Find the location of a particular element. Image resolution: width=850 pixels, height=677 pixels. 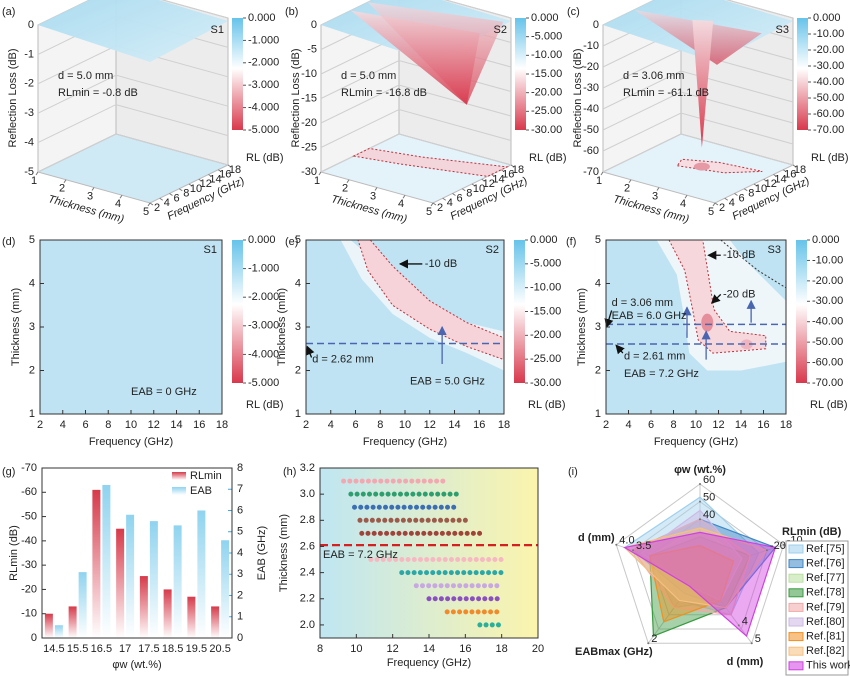

radar-axis-label: d (mm) is located at coordinates (745, 662).